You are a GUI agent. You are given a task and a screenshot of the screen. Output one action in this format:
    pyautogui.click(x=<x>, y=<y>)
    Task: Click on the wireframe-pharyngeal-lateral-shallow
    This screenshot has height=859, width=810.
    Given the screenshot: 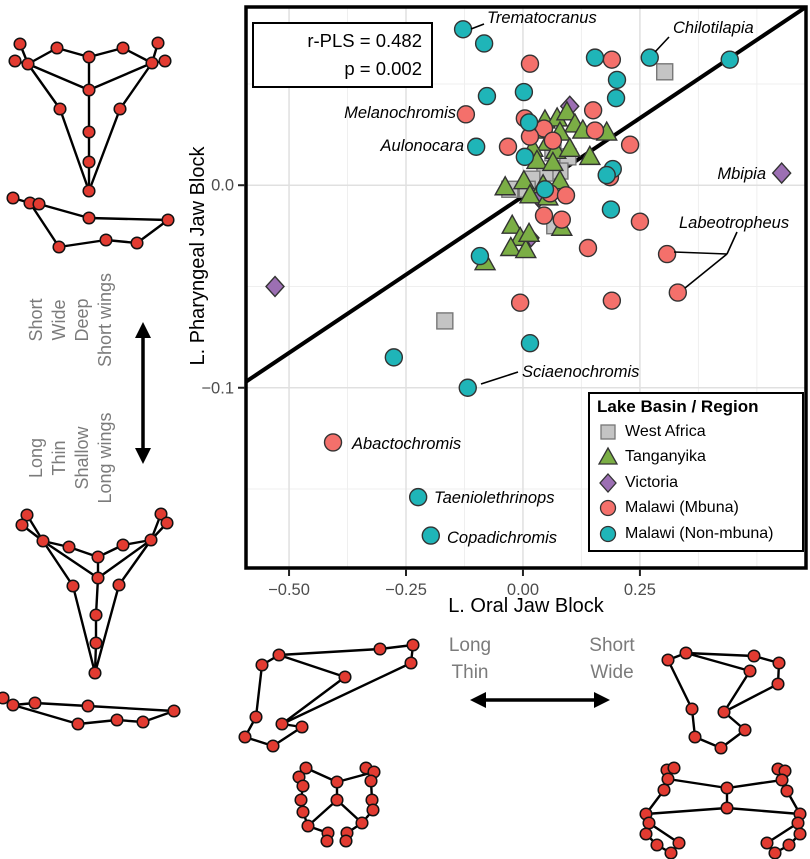 What is the action you would take?
    pyautogui.click(x=90, y=711)
    